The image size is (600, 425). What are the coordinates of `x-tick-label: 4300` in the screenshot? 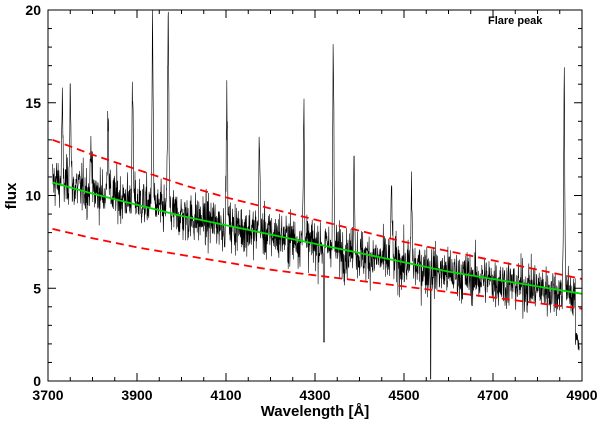 It's located at (314, 395).